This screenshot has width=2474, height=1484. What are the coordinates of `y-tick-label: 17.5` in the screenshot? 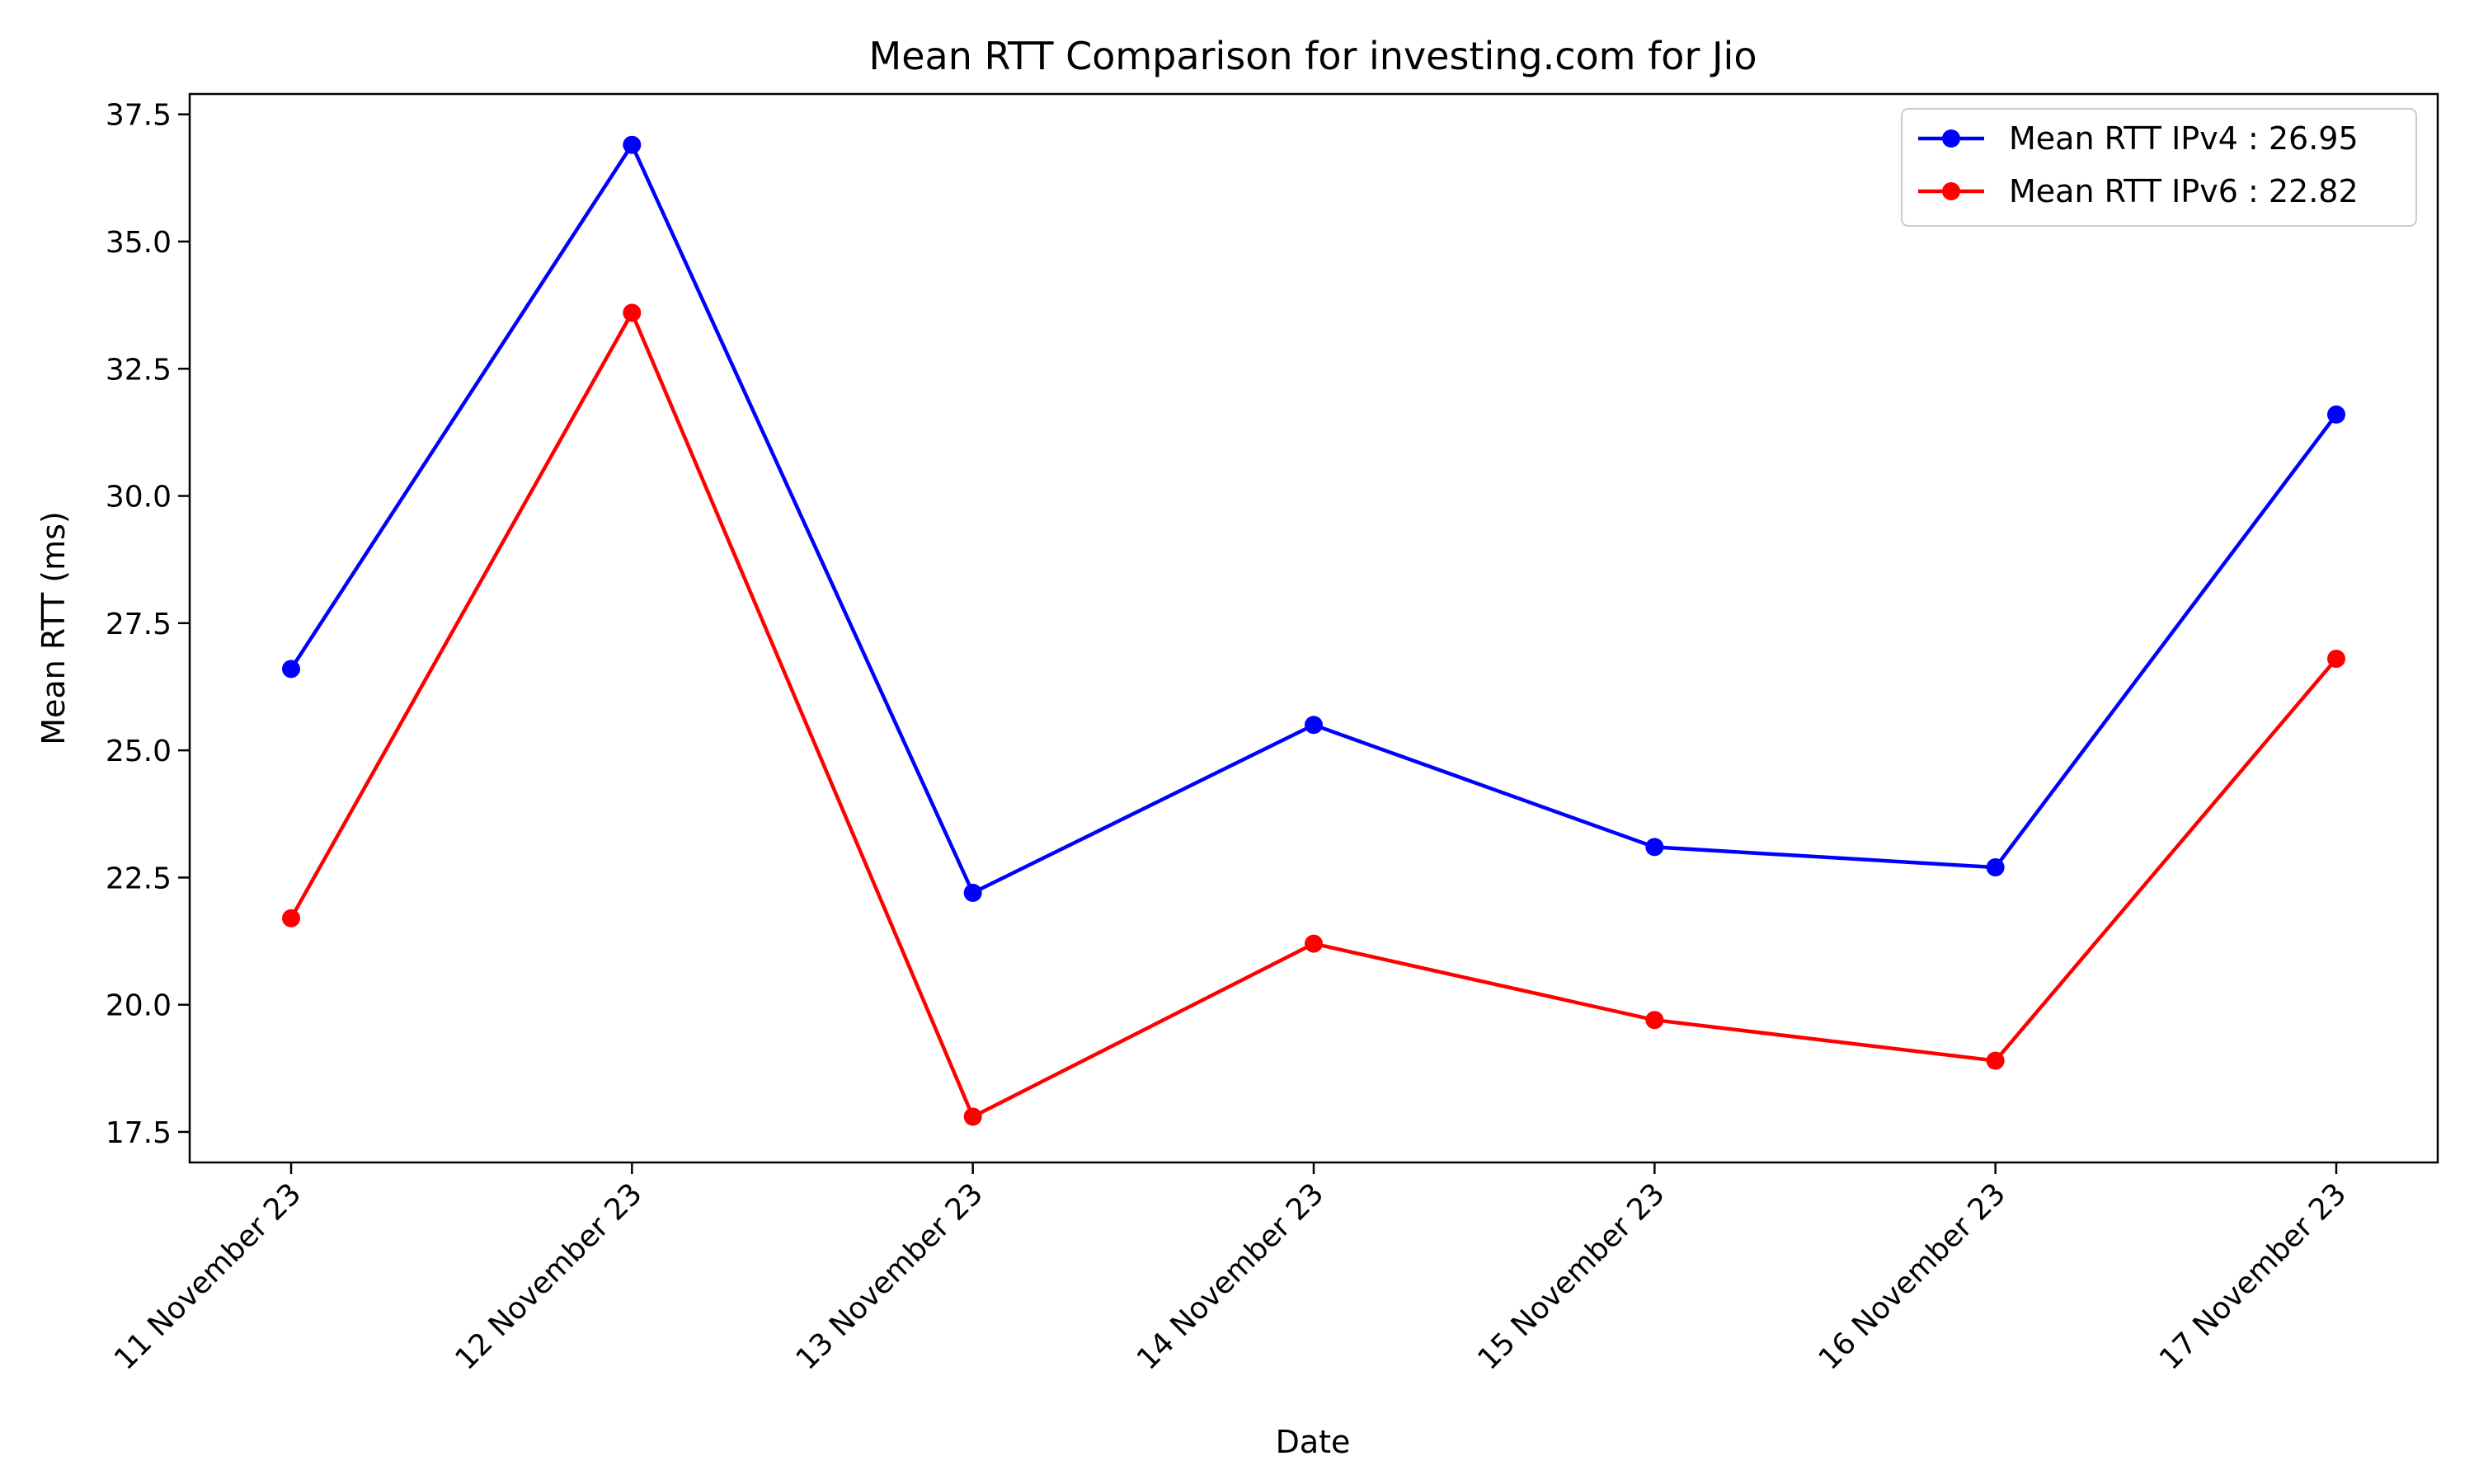 It's located at (139, 1133).